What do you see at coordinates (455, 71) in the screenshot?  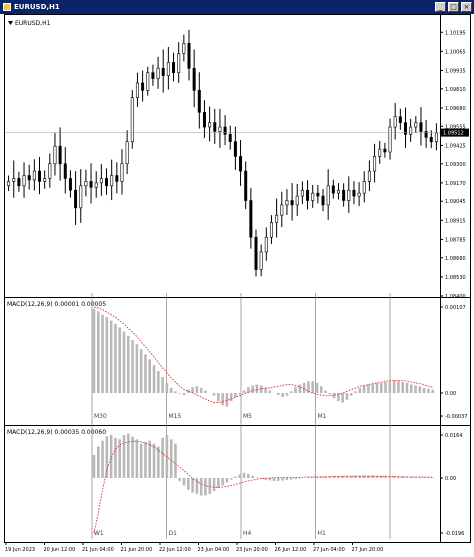 I see `price-tick-label: 1.09935` at bounding box center [455, 71].